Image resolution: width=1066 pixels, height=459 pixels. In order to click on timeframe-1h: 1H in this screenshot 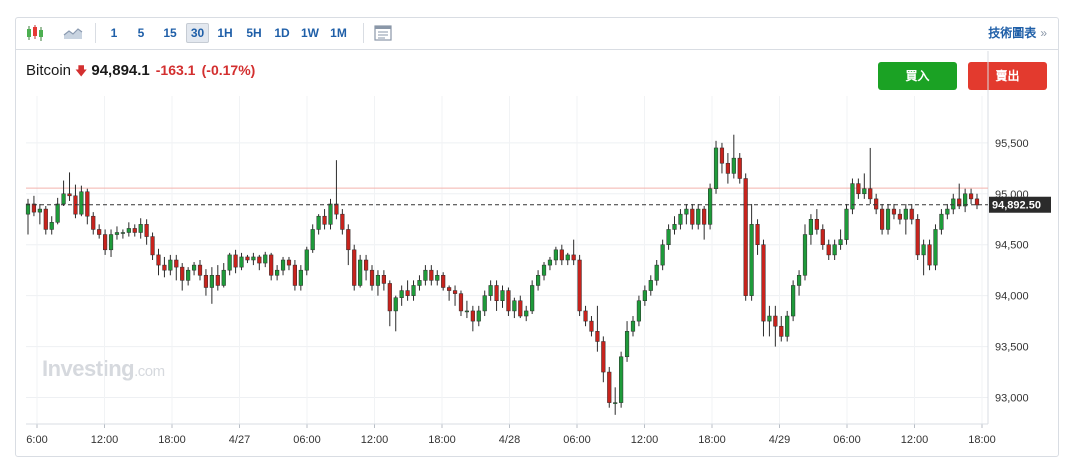, I will do `click(225, 33)`.